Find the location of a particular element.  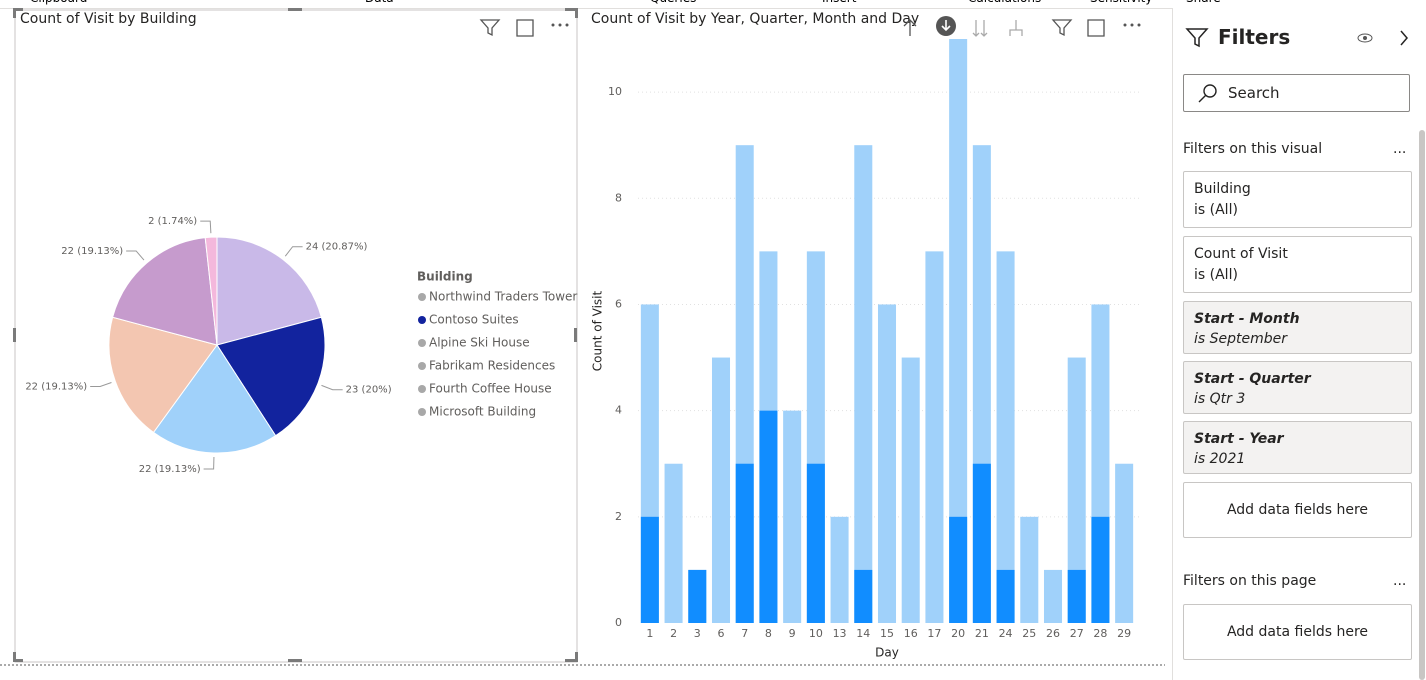

scrollbar is located at coordinates (1422, 405).